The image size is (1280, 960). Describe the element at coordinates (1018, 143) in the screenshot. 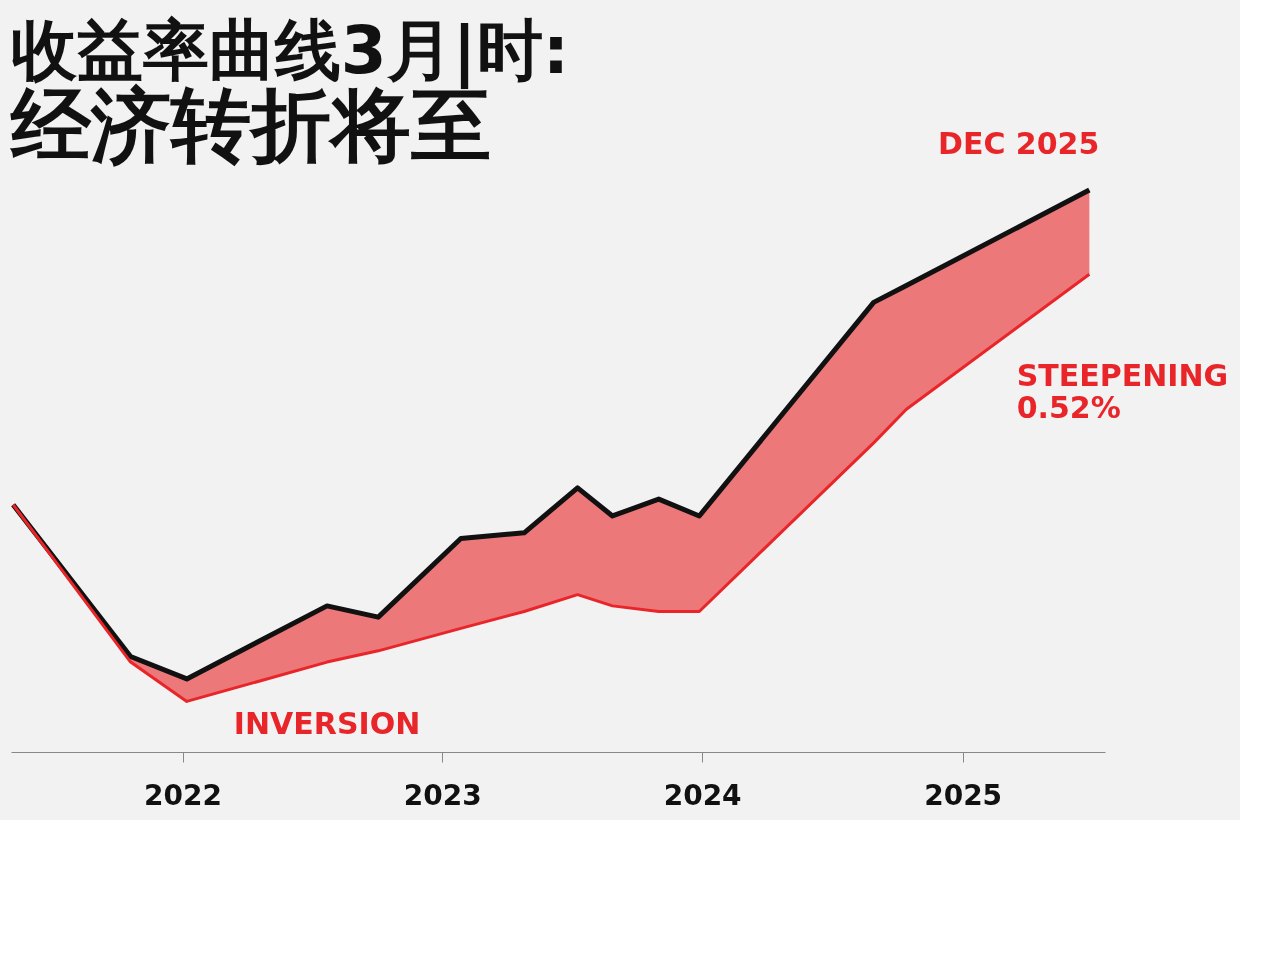

I see `annotation: DEC 2025` at that location.